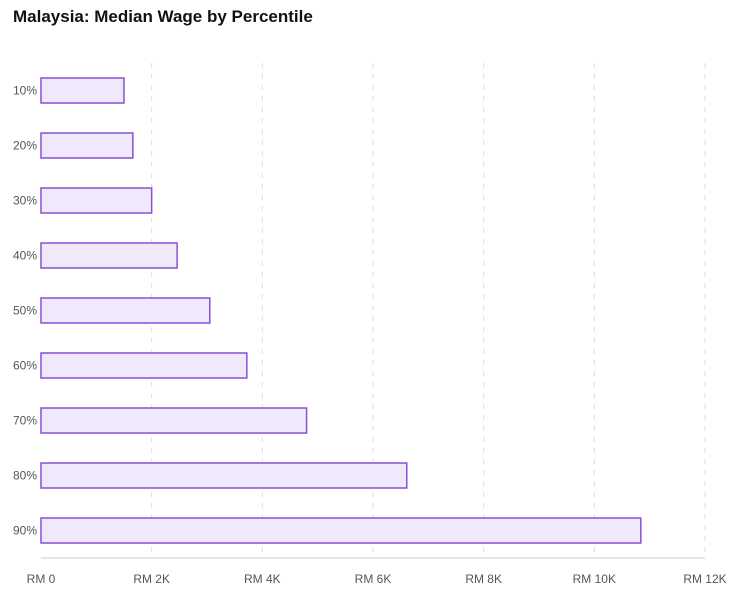  What do you see at coordinates (25, 476) in the screenshot?
I see `category-label: 80%` at bounding box center [25, 476].